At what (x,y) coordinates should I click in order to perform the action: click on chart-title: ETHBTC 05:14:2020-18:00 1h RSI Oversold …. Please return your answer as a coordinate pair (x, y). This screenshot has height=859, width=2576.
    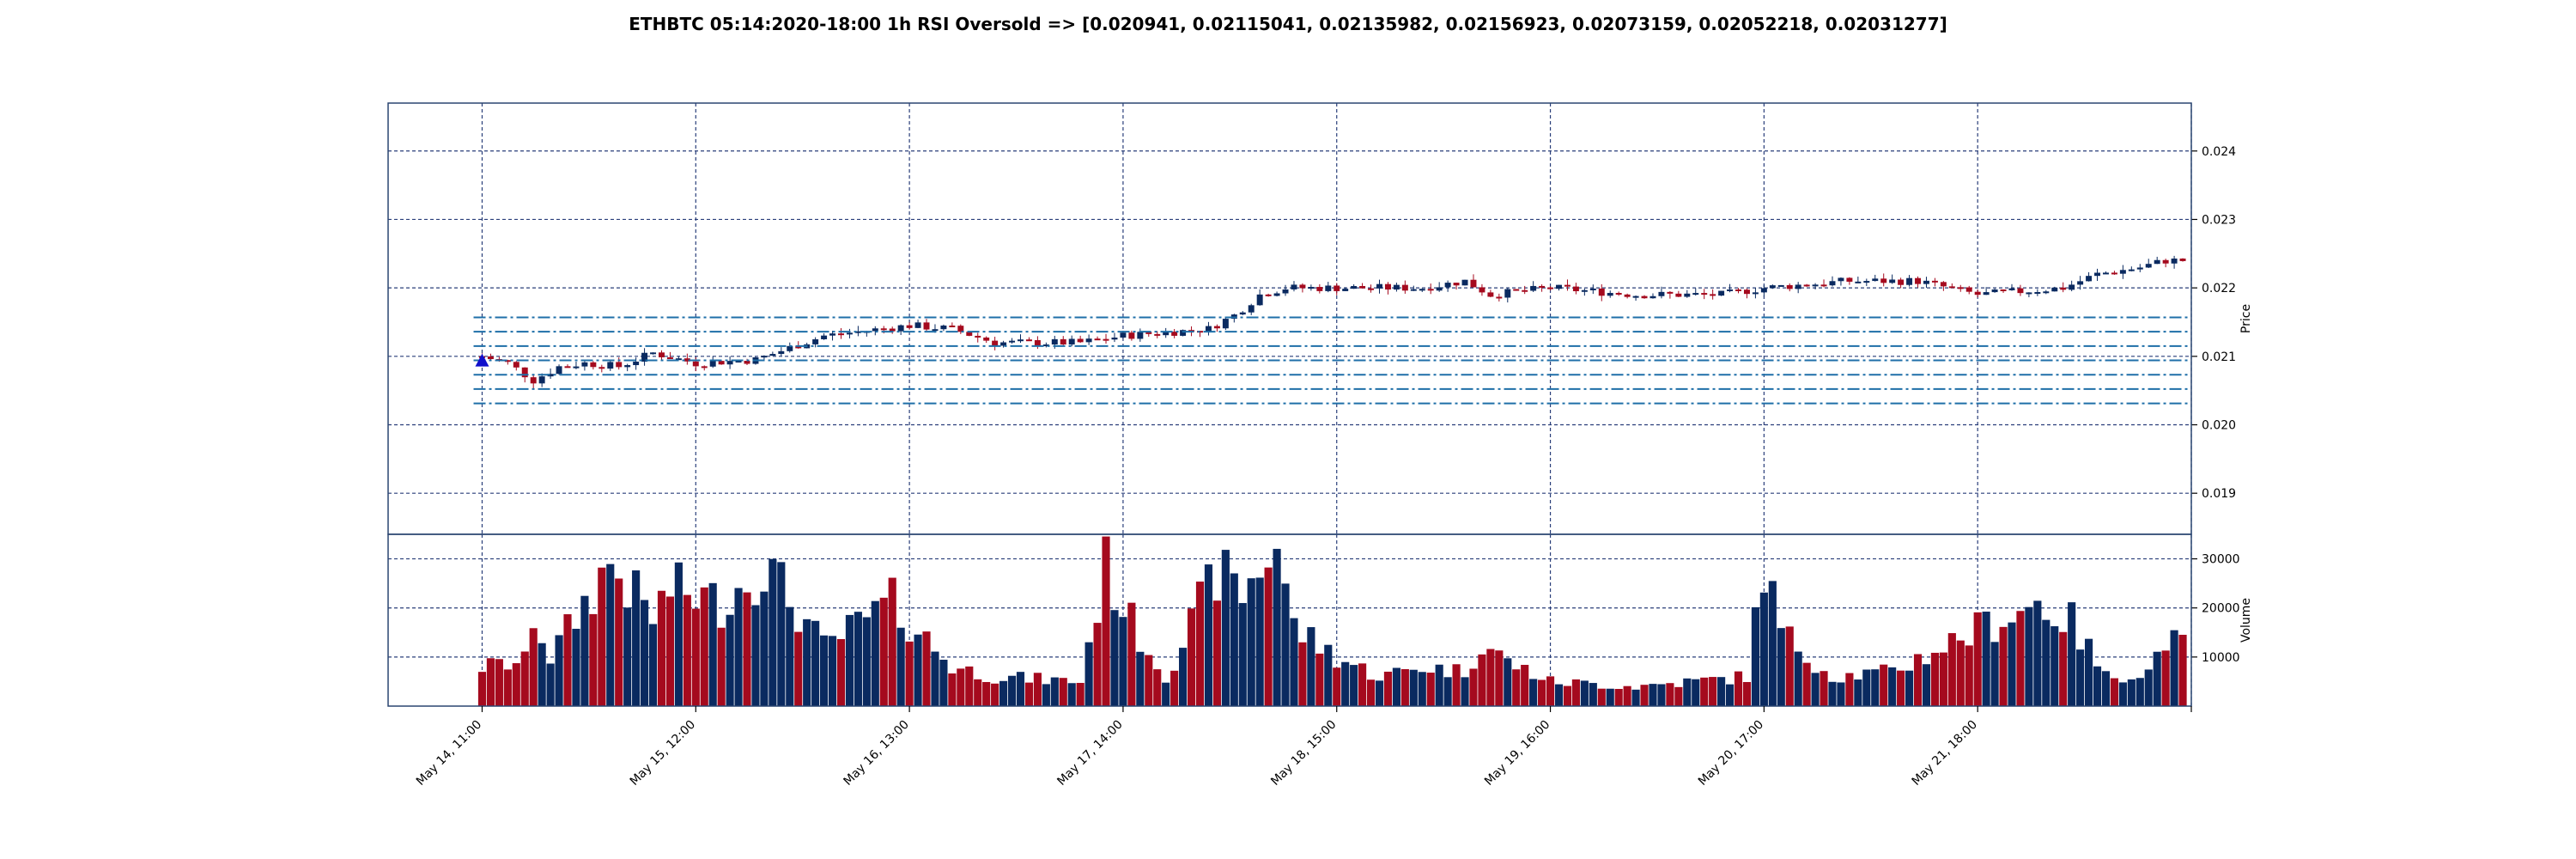
    Looking at the image, I should click on (1288, 24).